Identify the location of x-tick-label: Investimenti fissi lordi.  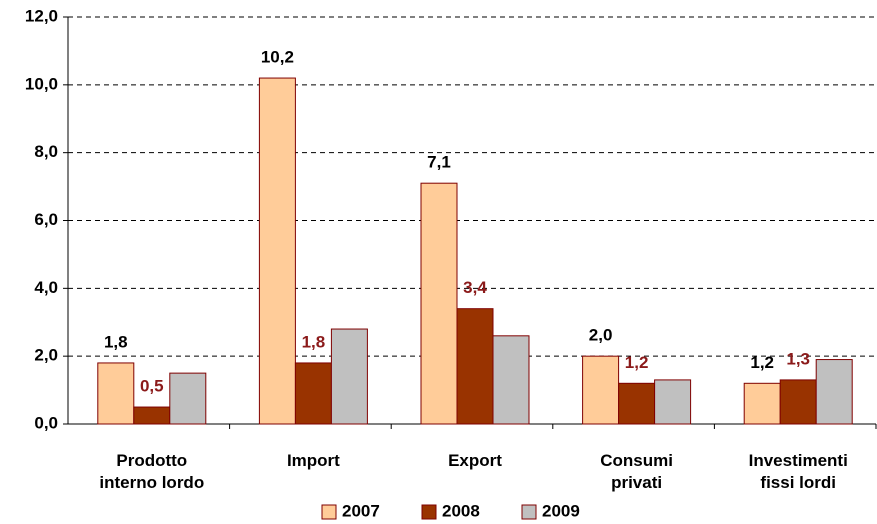
(798, 471).